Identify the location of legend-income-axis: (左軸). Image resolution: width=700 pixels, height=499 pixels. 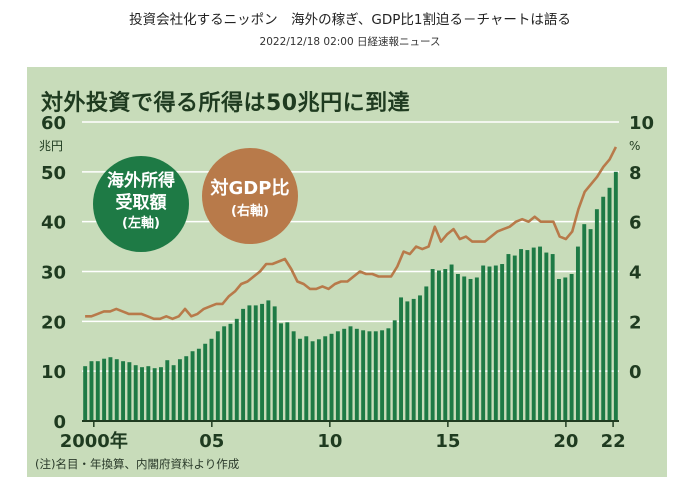
(141, 223).